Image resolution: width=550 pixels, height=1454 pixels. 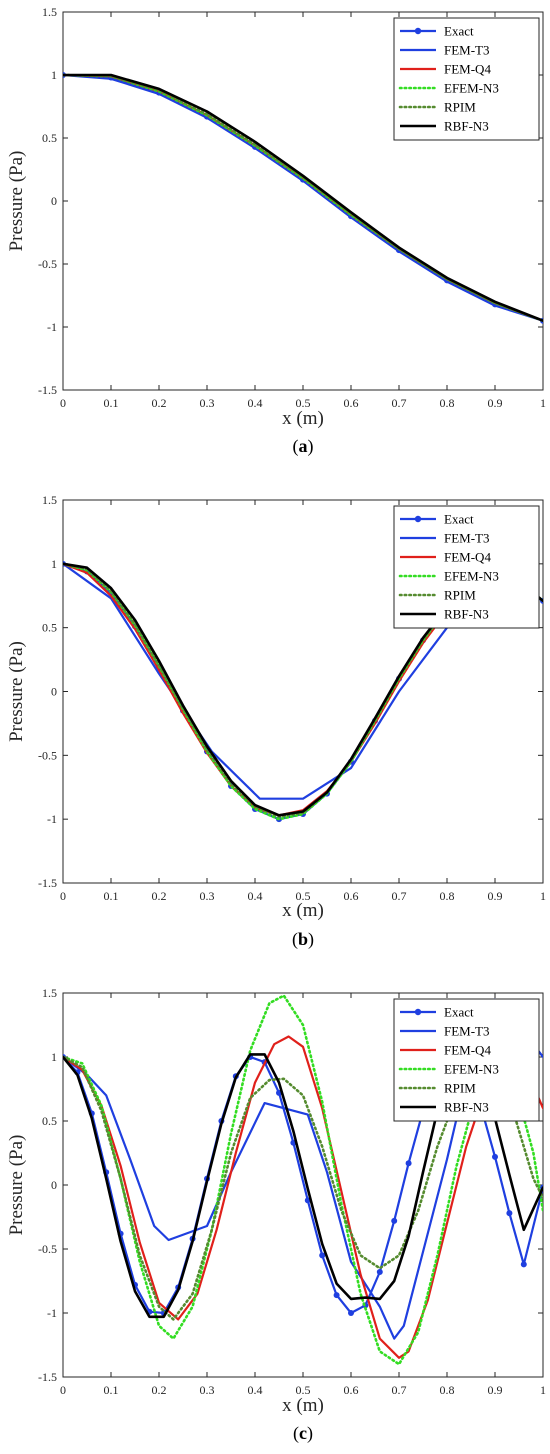 What do you see at coordinates (303, 446) in the screenshot?
I see `panel-caption: (a)` at bounding box center [303, 446].